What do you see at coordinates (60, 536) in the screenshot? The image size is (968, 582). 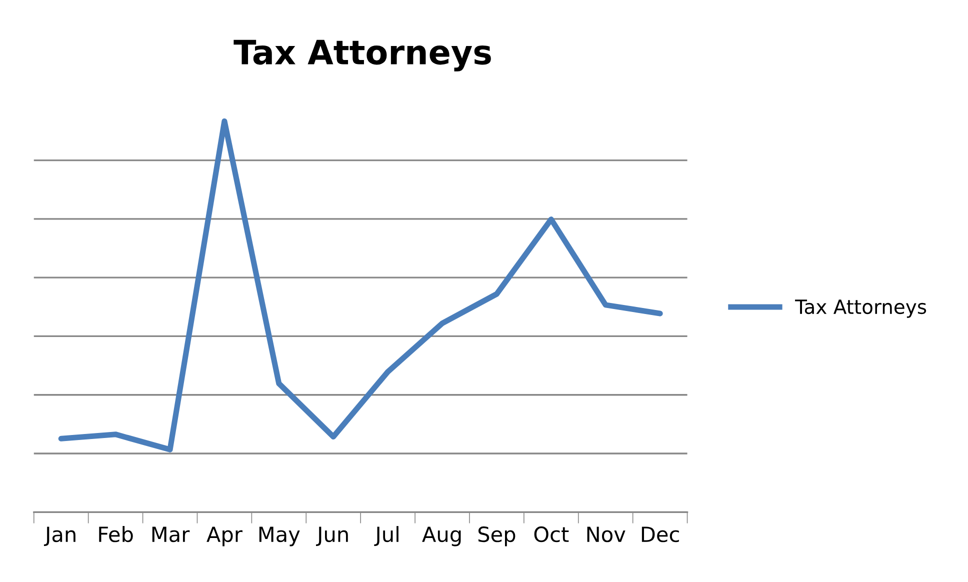 I see `x-tick-label: Jan` at bounding box center [60, 536].